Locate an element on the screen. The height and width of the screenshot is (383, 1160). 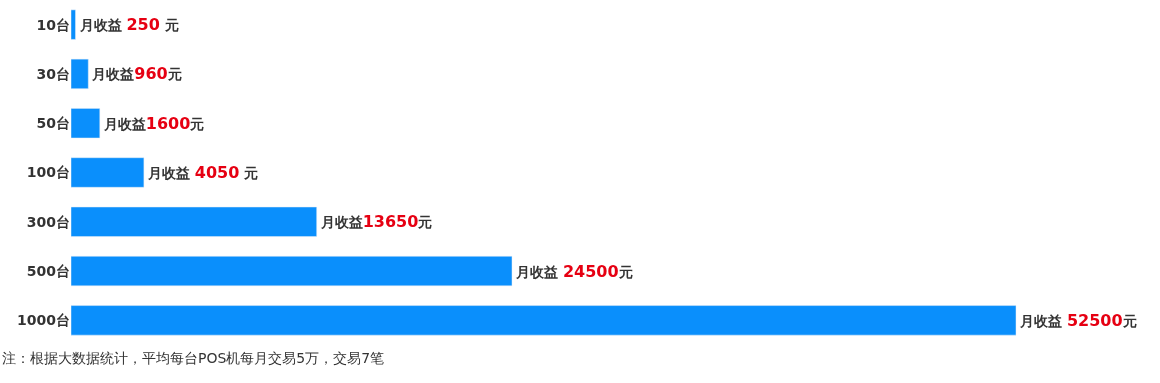
data-label: 月收益 250 元 is located at coordinates (128, 25).